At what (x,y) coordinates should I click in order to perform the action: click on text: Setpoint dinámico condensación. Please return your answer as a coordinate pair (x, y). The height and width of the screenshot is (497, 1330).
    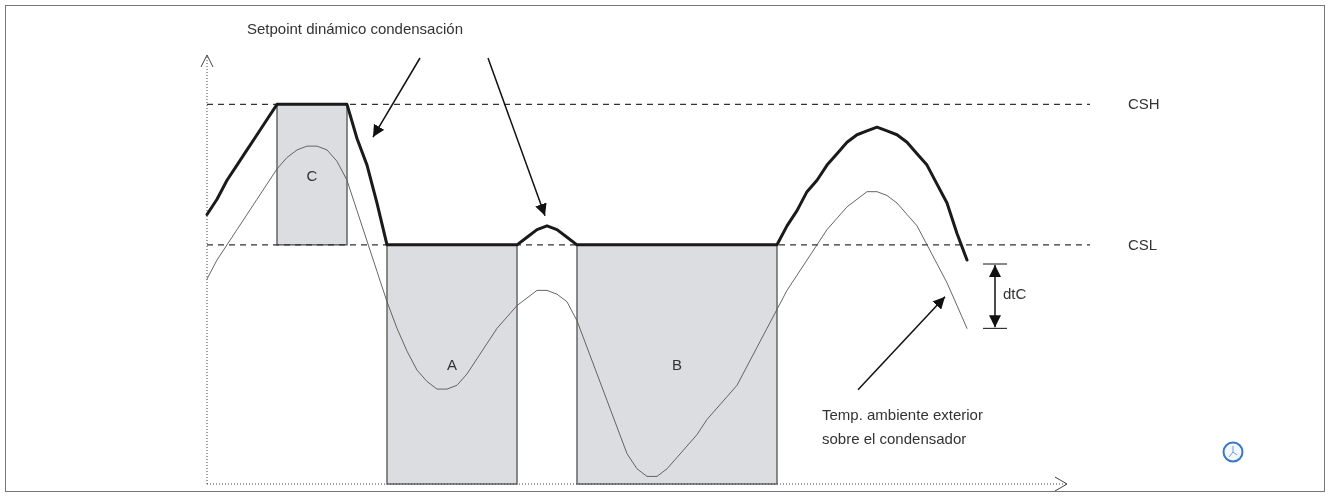
    Looking at the image, I should click on (355, 28).